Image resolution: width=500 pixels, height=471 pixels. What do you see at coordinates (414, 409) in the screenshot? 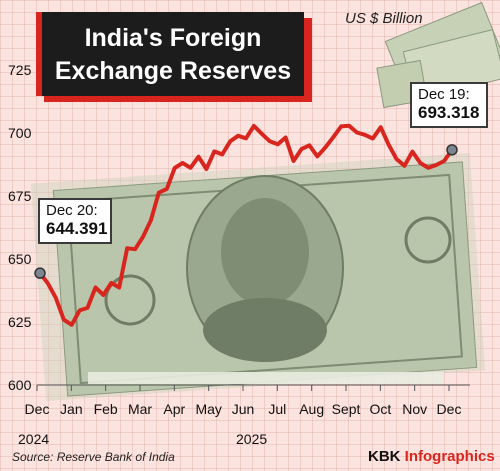
I see `x-tick-label: Nov` at bounding box center [414, 409].